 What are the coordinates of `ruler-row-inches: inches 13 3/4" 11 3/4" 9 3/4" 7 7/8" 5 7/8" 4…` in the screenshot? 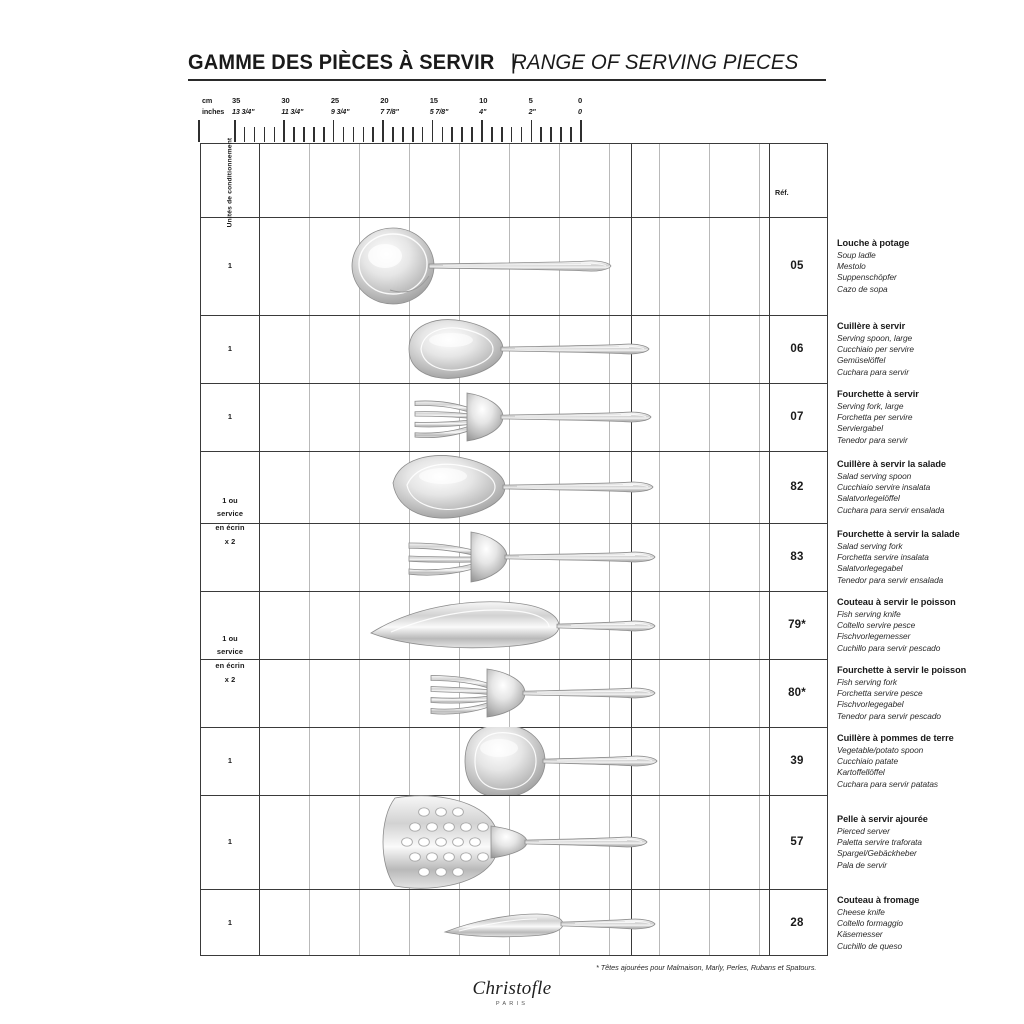 It's located at (496, 112).